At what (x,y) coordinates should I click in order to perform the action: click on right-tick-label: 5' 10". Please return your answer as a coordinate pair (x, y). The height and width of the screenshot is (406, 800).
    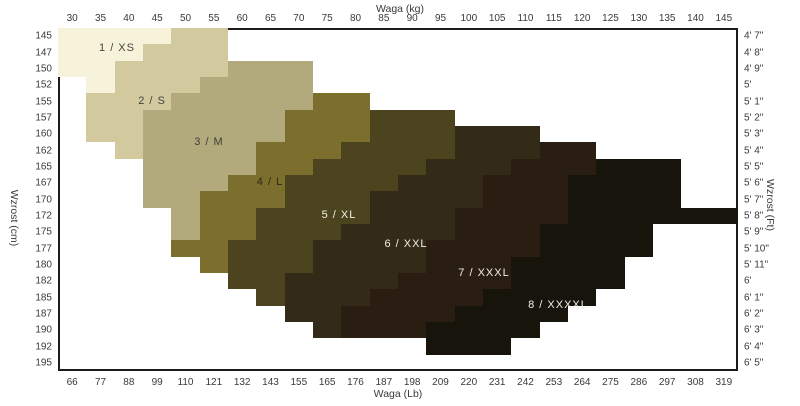
    Looking at the image, I should click on (756, 248).